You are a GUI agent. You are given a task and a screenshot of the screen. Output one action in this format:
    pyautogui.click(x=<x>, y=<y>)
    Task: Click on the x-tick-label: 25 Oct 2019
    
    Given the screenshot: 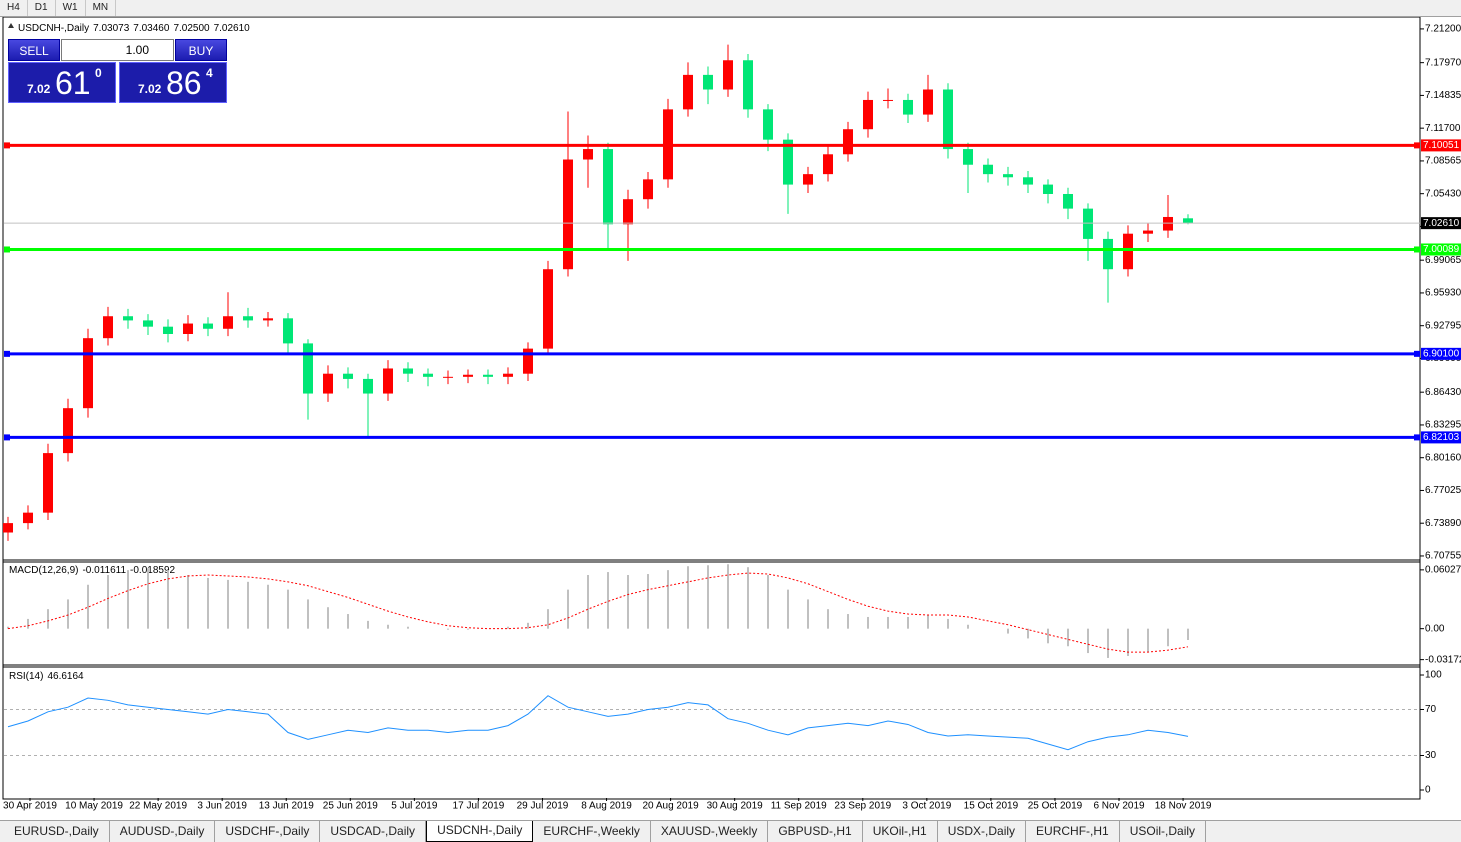 What is the action you would take?
    pyautogui.click(x=1055, y=806)
    